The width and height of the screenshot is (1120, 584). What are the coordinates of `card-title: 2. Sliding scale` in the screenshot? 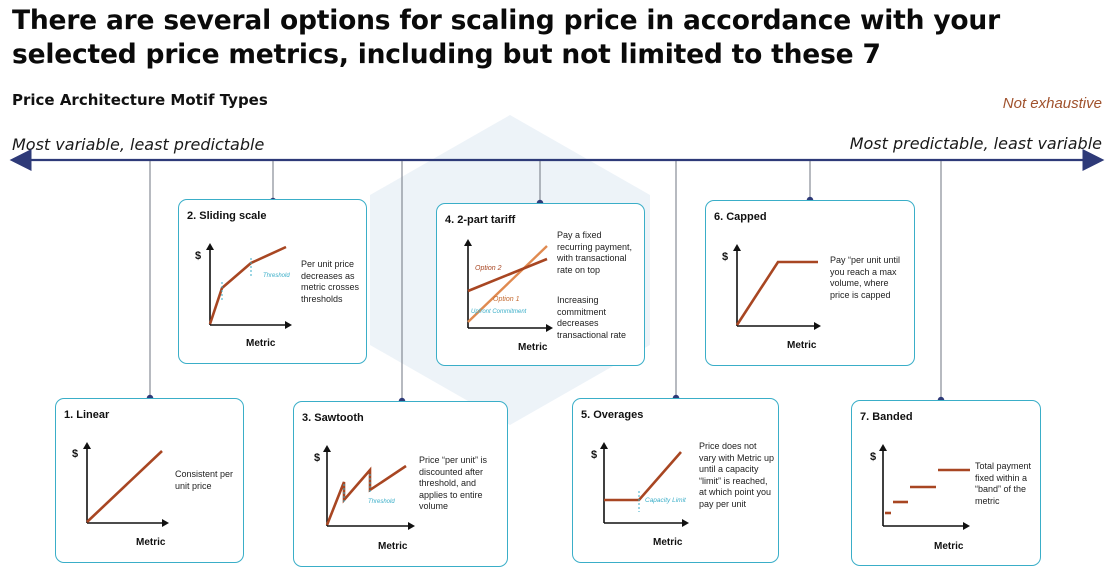 It's located at (227, 216).